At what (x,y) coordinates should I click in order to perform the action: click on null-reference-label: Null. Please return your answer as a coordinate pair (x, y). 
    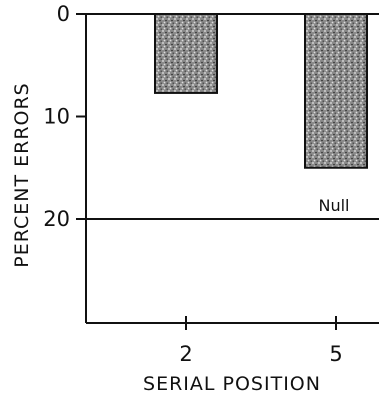
    Looking at the image, I should click on (334, 205).